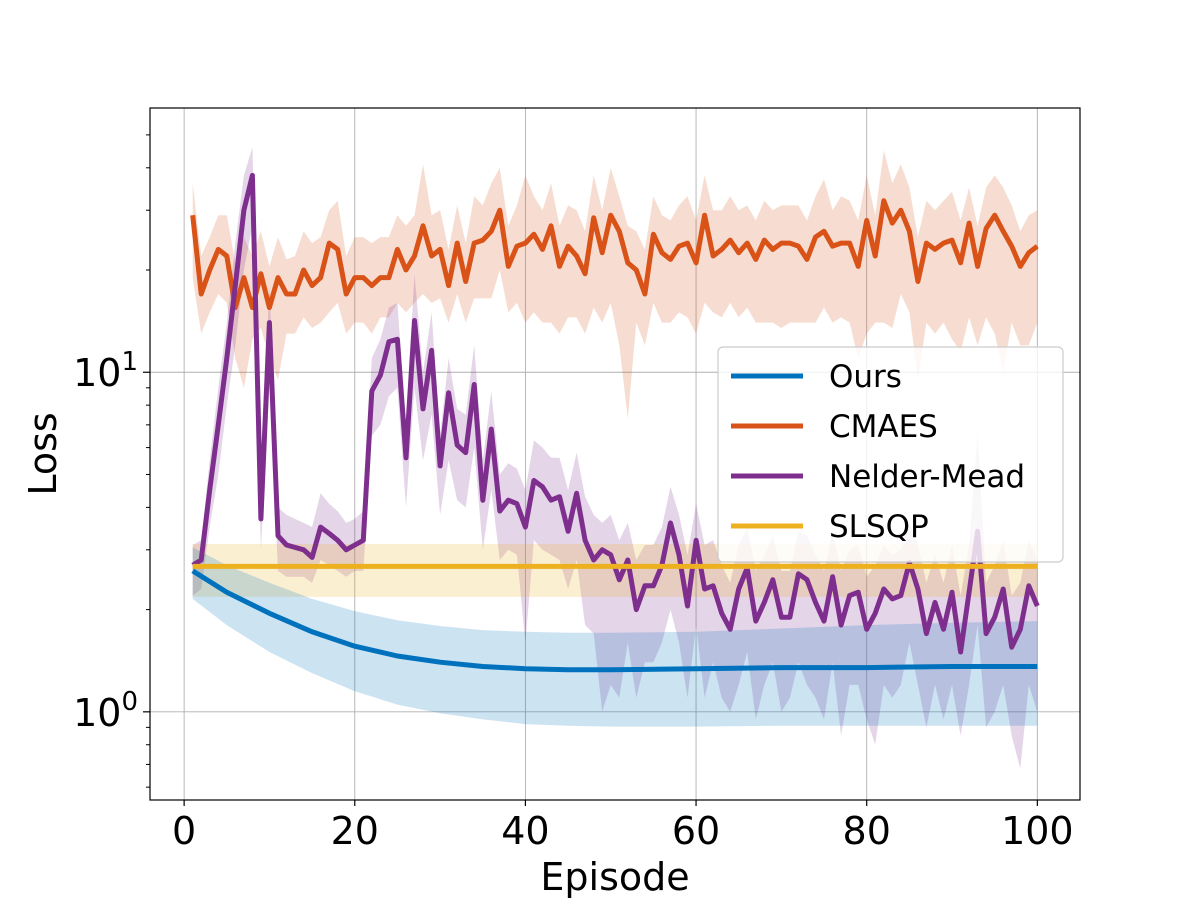 The image size is (1200, 900). What do you see at coordinates (184, 831) in the screenshot?
I see `x-tick-label: 0` at bounding box center [184, 831].